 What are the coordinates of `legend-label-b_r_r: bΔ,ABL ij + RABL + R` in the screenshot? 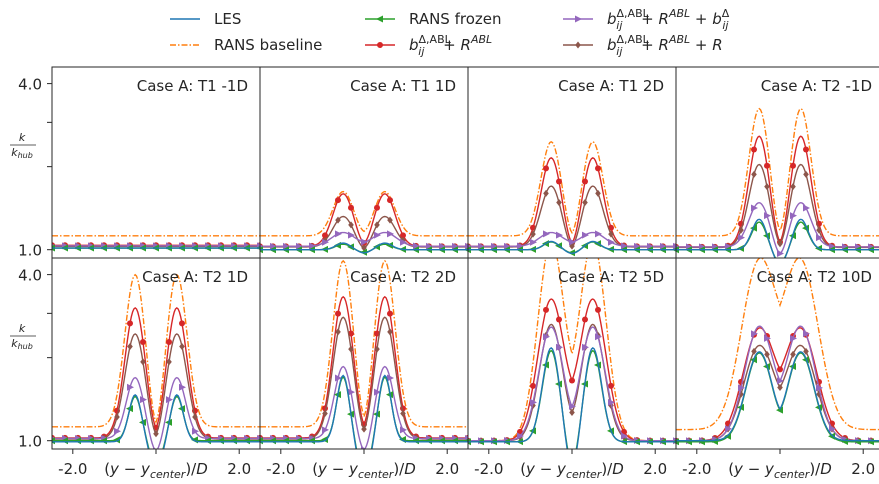 It's located at (665, 45).